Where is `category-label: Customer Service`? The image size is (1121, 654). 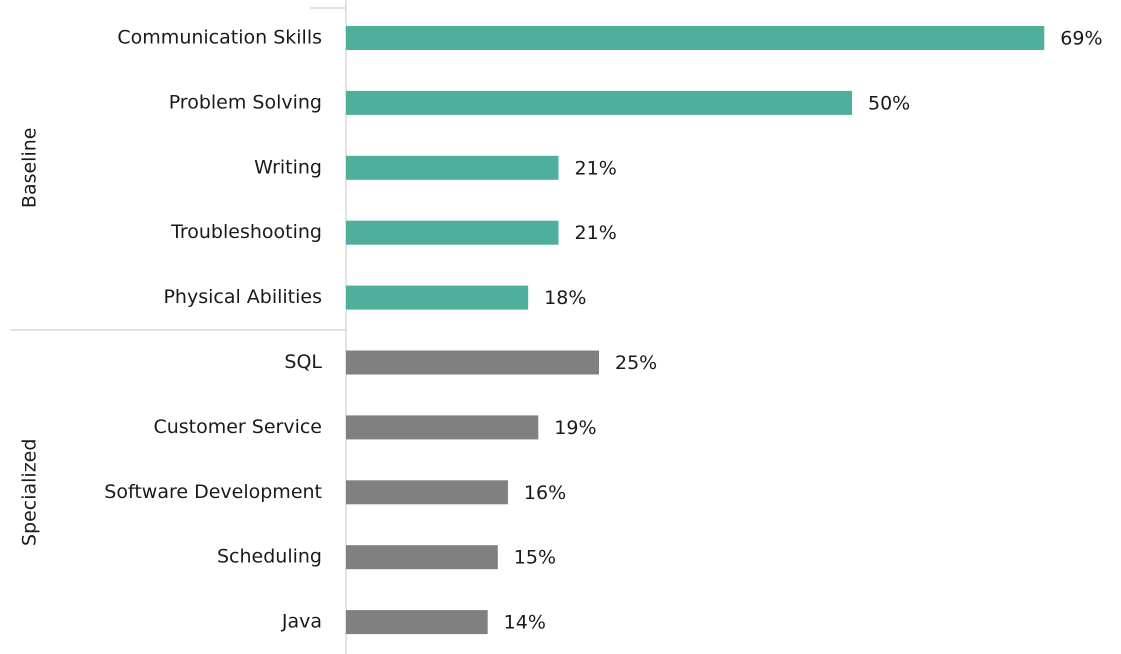
category-label: Customer Service is located at coordinates (237, 427).